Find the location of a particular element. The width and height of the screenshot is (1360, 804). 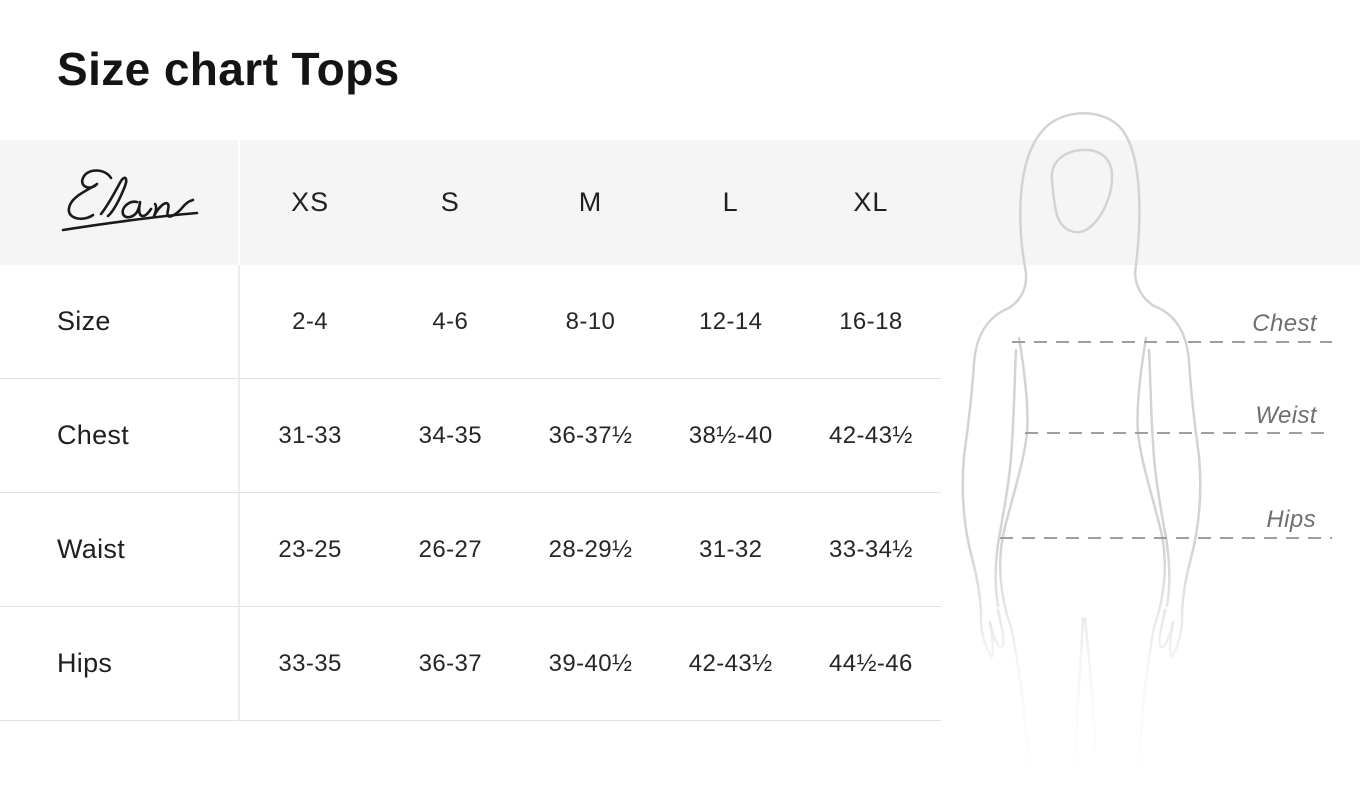

chest-s: 34-35 is located at coordinates (450, 436).